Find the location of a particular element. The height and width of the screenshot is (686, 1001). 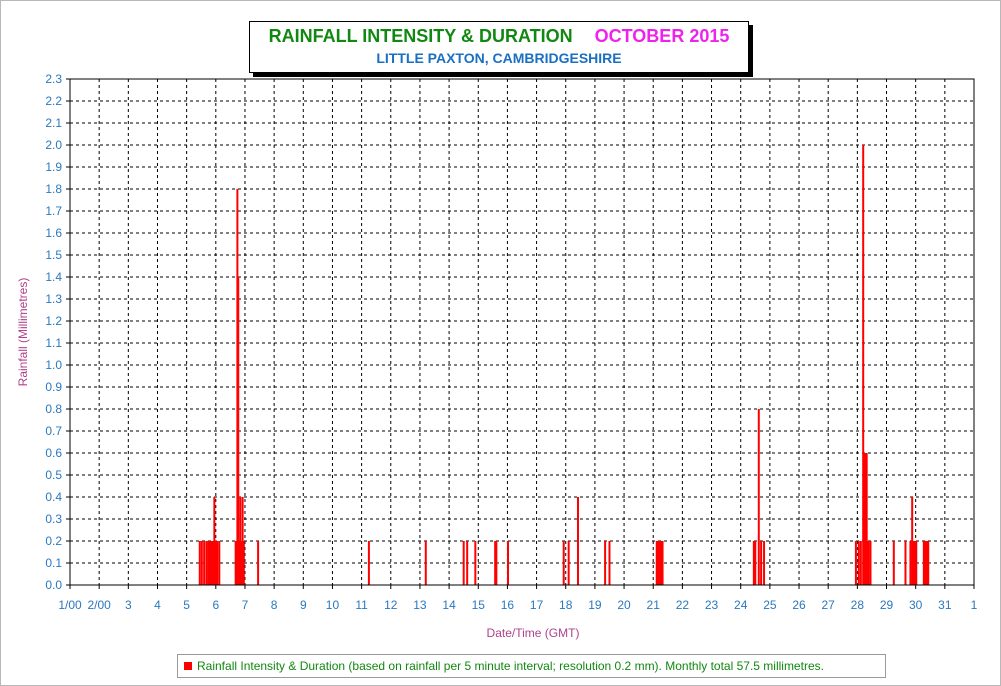

x-tick-label: 4 is located at coordinates (157, 605).